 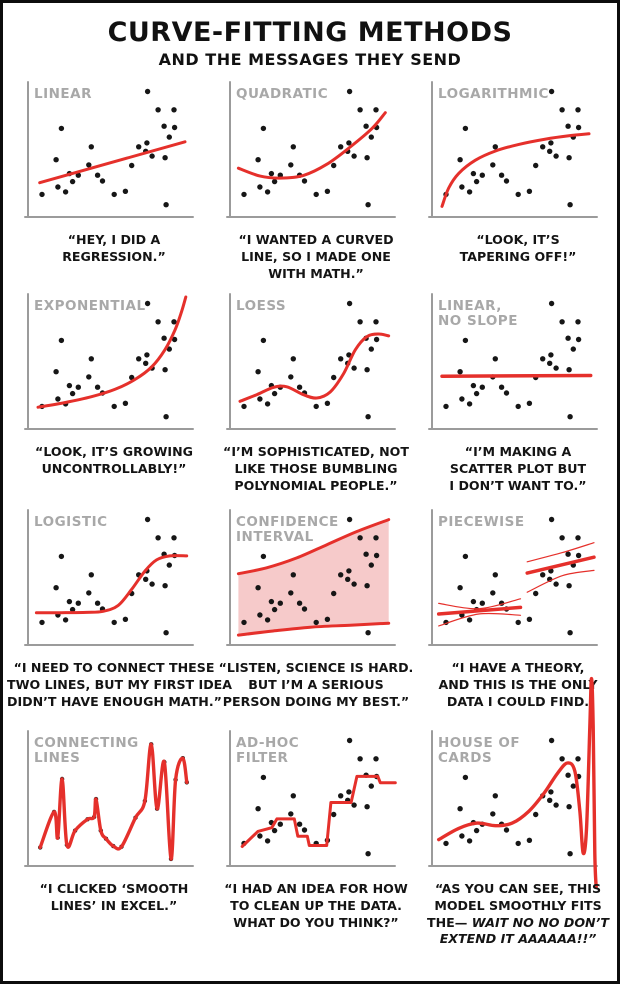 I want to click on panel-logarithmic: LOGARITHMIC “LOOK, IT’S TAPERING OFF!”, so click(x=512, y=183).